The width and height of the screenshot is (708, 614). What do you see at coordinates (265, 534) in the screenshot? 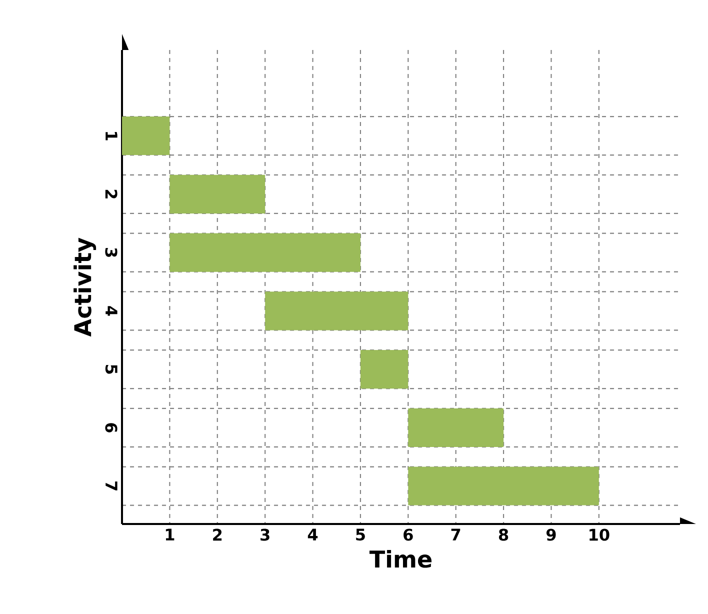
I see `x-tick-label: 3` at bounding box center [265, 534].